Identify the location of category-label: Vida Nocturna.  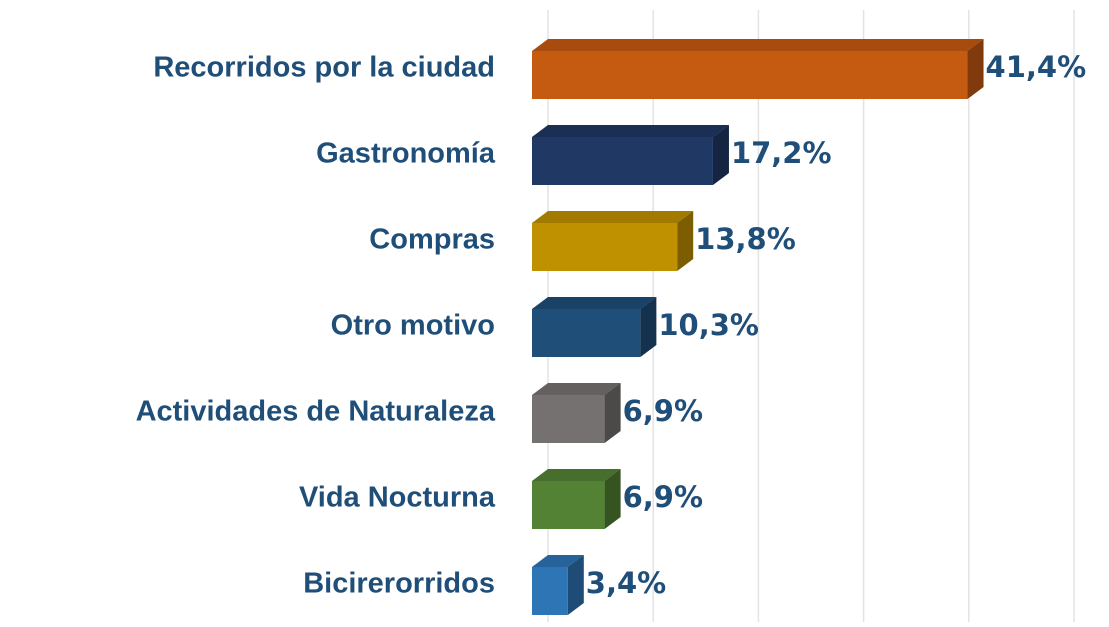
(397, 498).